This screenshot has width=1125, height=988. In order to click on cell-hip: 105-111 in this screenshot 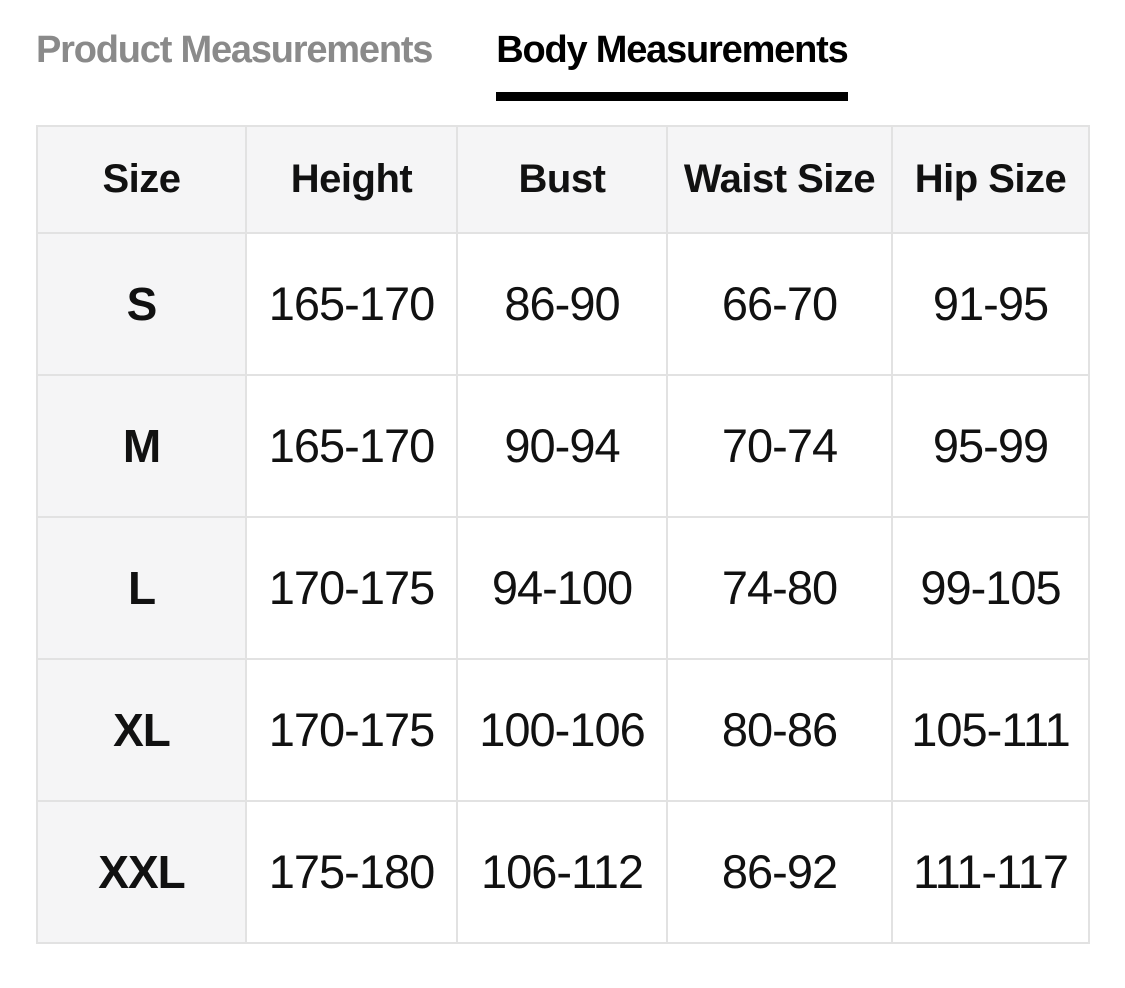, I will do `click(990, 729)`.